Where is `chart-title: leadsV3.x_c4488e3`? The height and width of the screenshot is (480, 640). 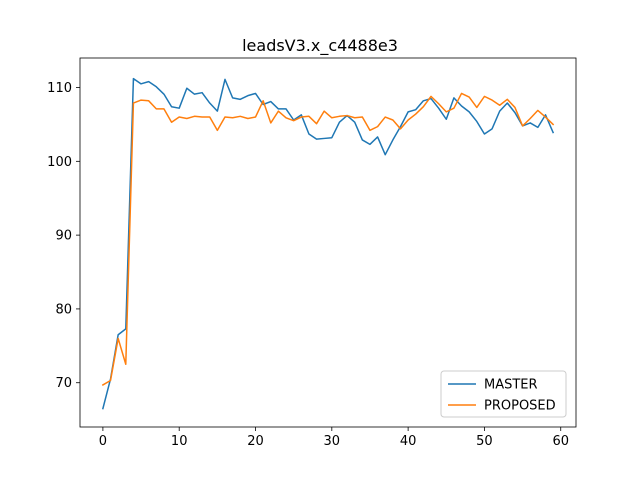
chart-title: leadsV3.x_c4488e3 is located at coordinates (320, 46).